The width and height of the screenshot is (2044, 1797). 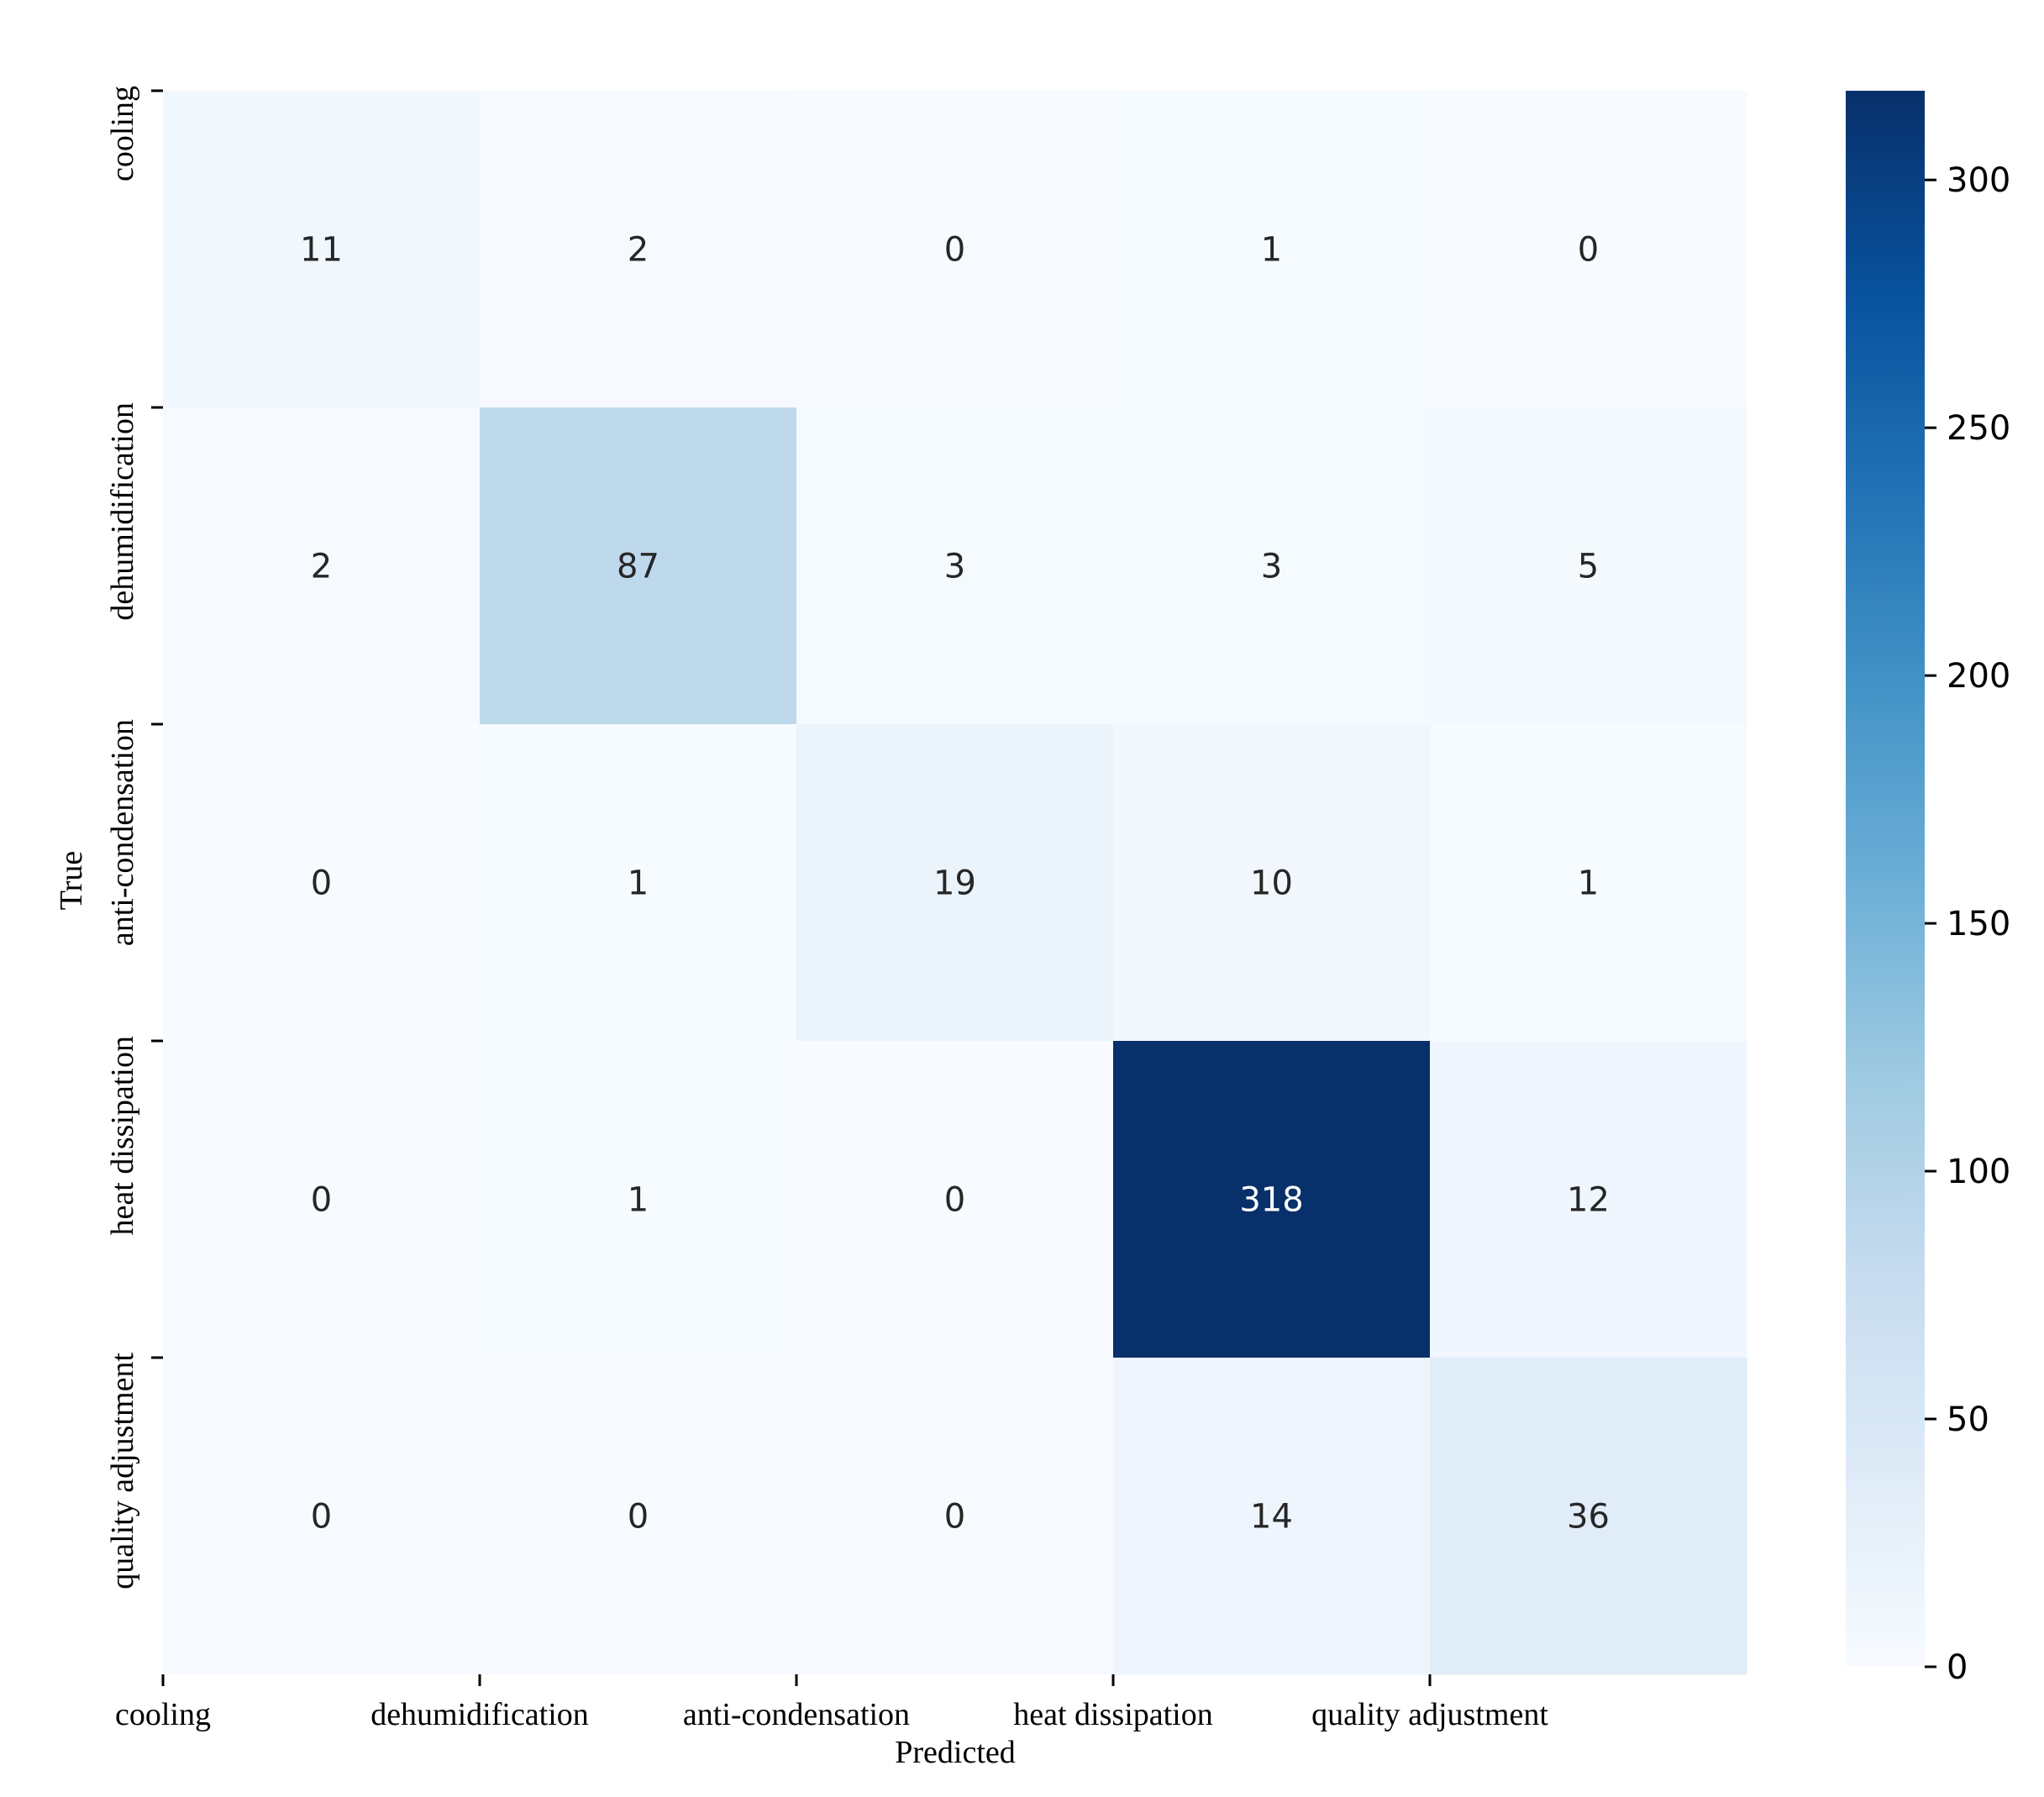 I want to click on y-axis-label: True, so click(x=71, y=880).